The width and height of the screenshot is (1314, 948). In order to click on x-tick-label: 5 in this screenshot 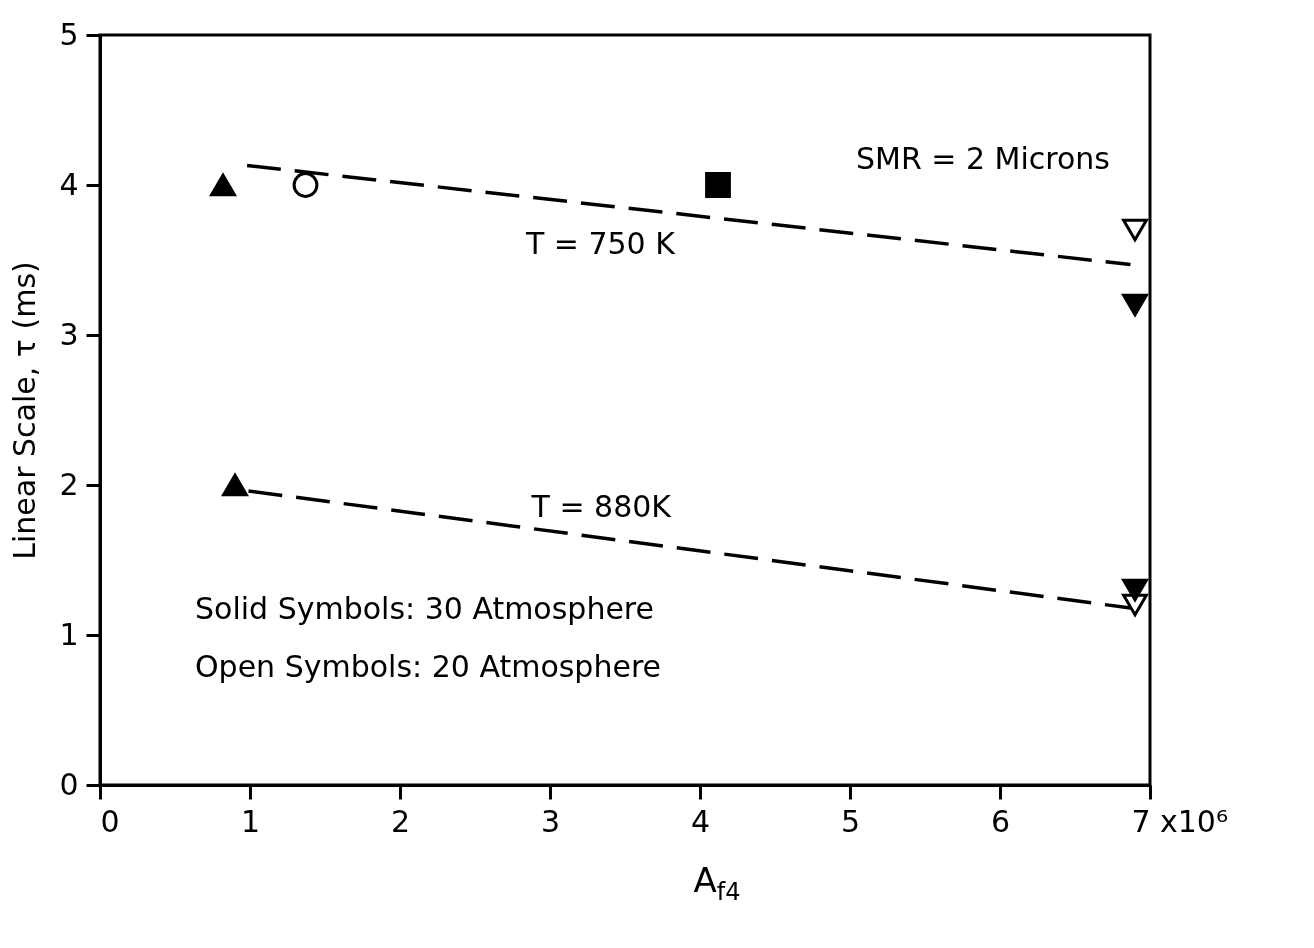, I will do `click(850, 821)`.